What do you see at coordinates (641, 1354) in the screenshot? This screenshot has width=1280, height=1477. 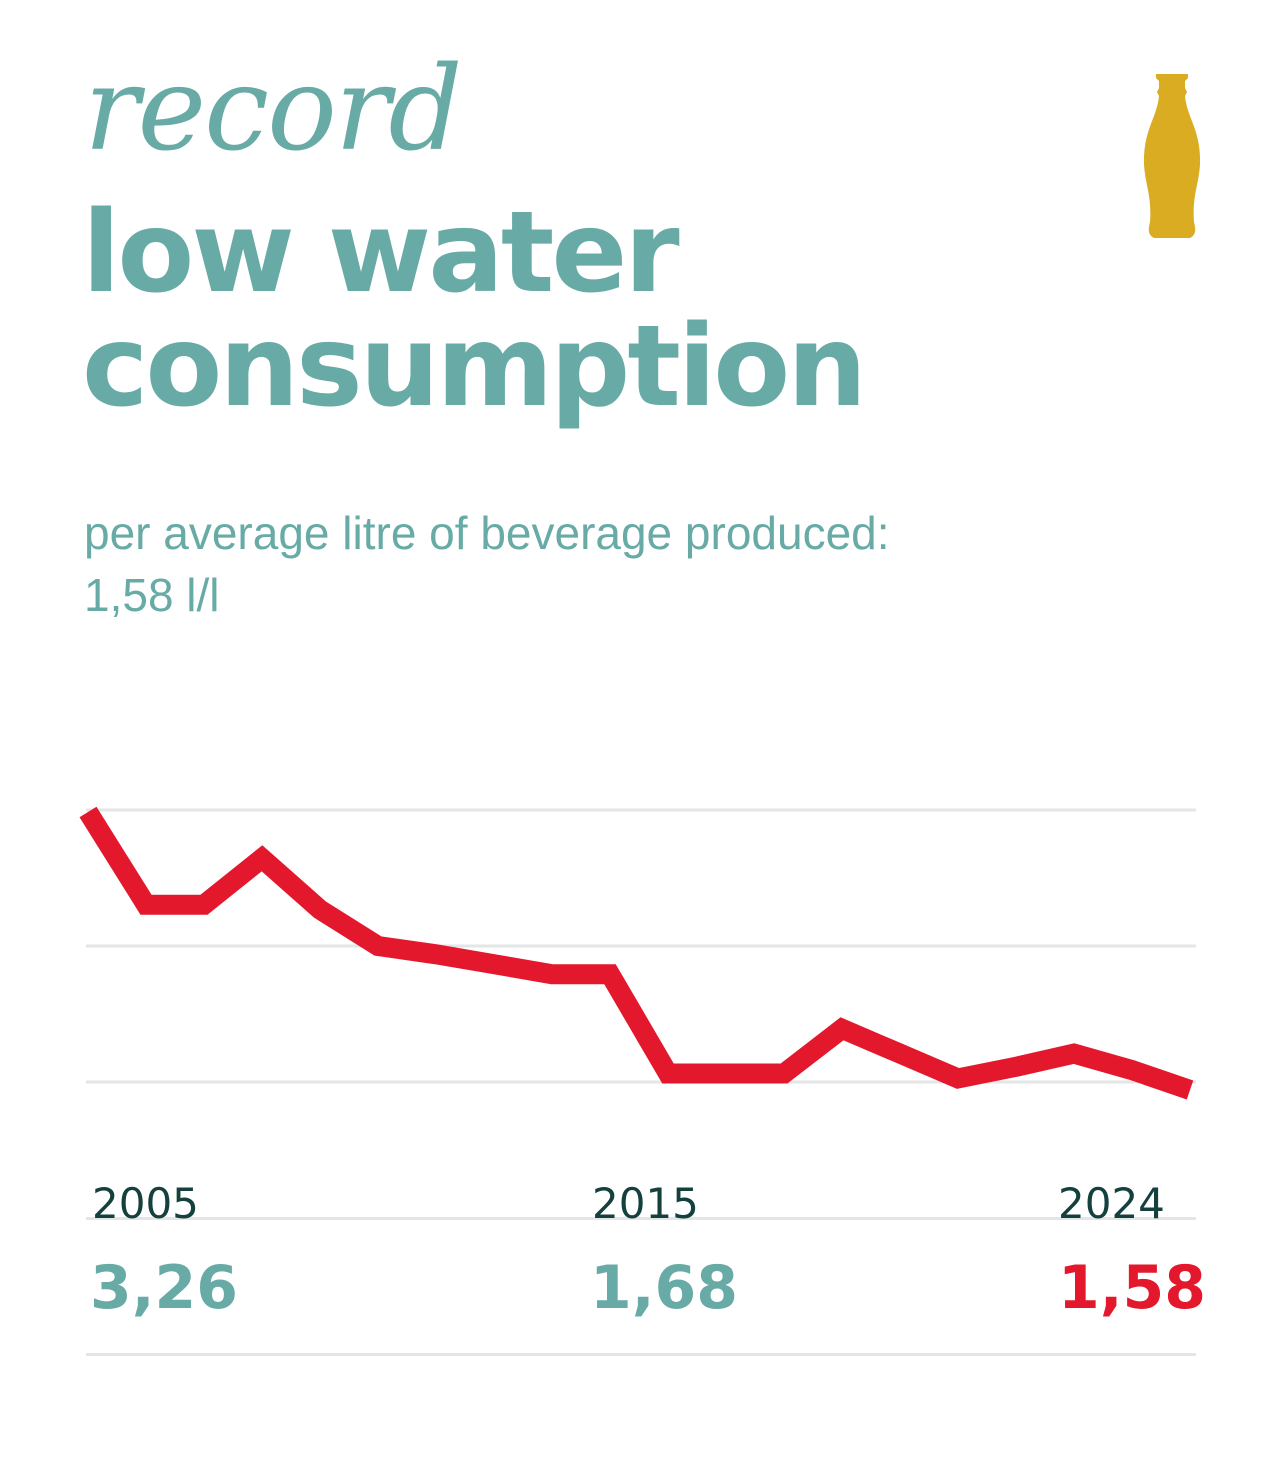 I see `separator-bottom` at bounding box center [641, 1354].